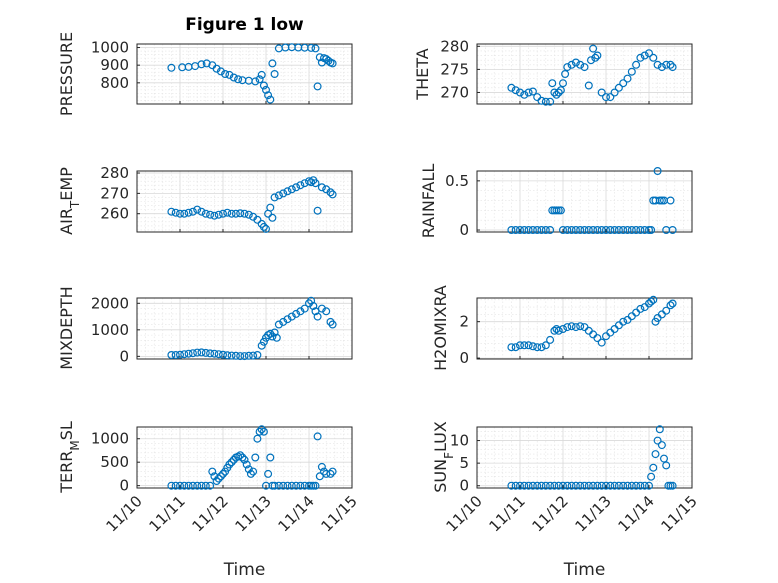 This screenshot has height=583, width=778. Describe the element at coordinates (226, 480) in the screenshot. I see `plot-area: 0 500 1000 11/10 11/11 11/12 11/13 11/14 11/15` at that location.